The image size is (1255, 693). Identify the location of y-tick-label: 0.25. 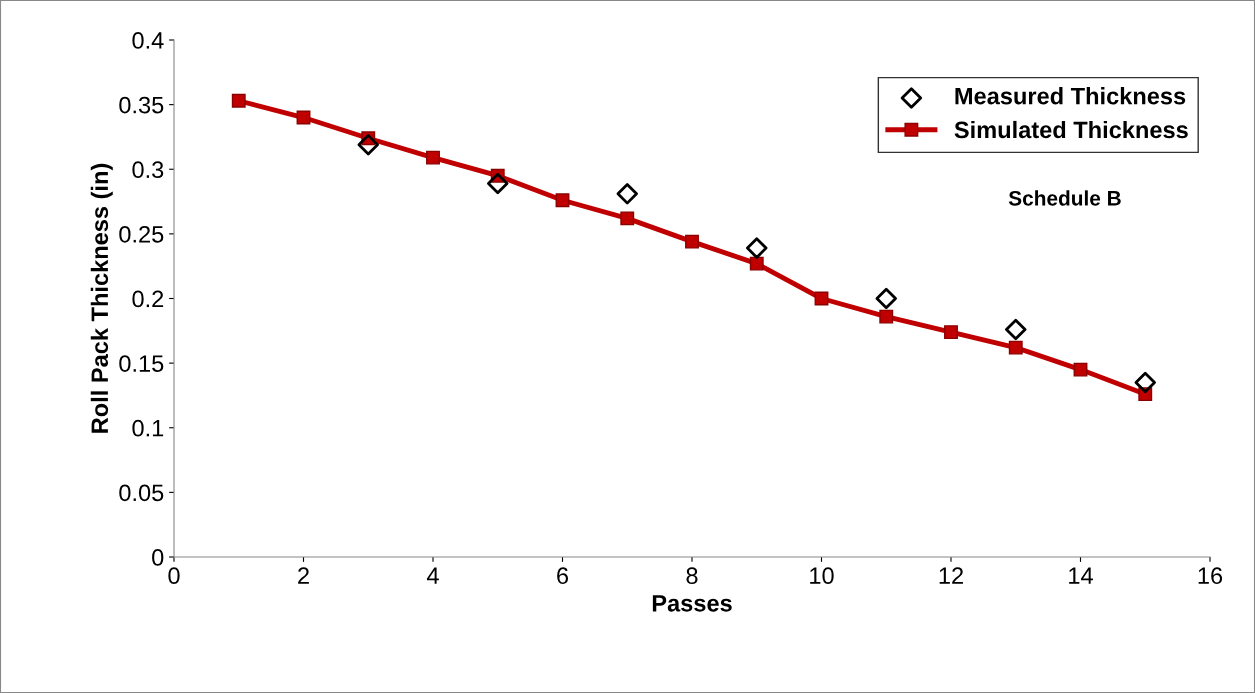
(141, 234).